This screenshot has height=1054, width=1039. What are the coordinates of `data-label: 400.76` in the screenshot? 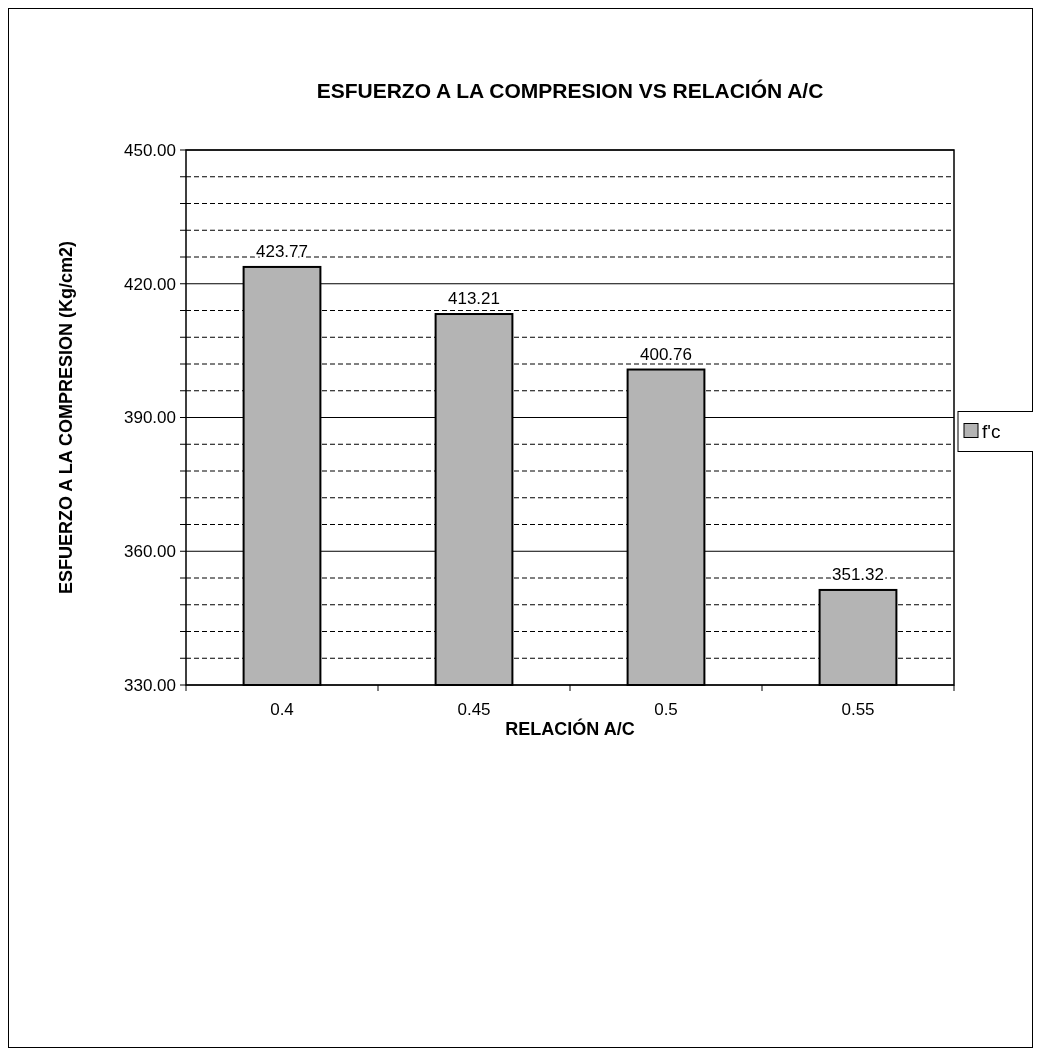 It's located at (666, 354).